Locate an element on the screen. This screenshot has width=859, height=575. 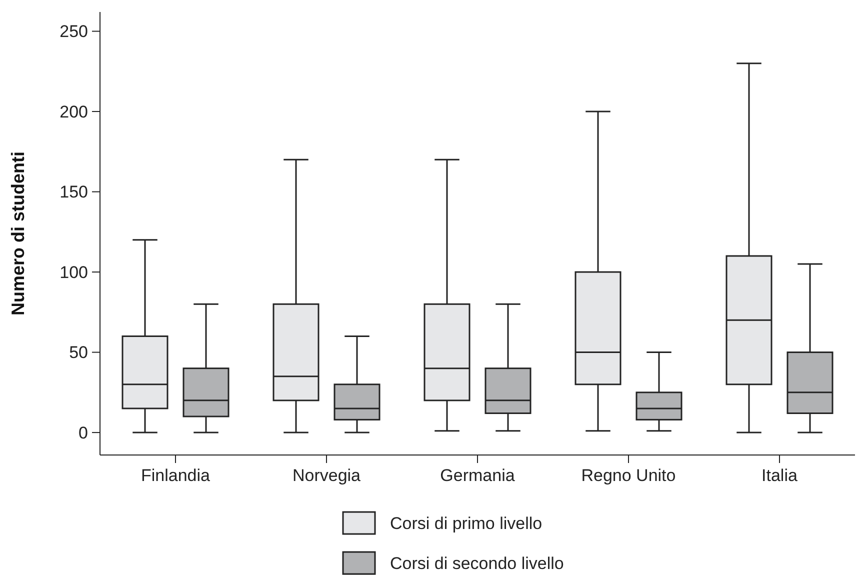
y-tick-label: 0 is located at coordinates (83, 432).